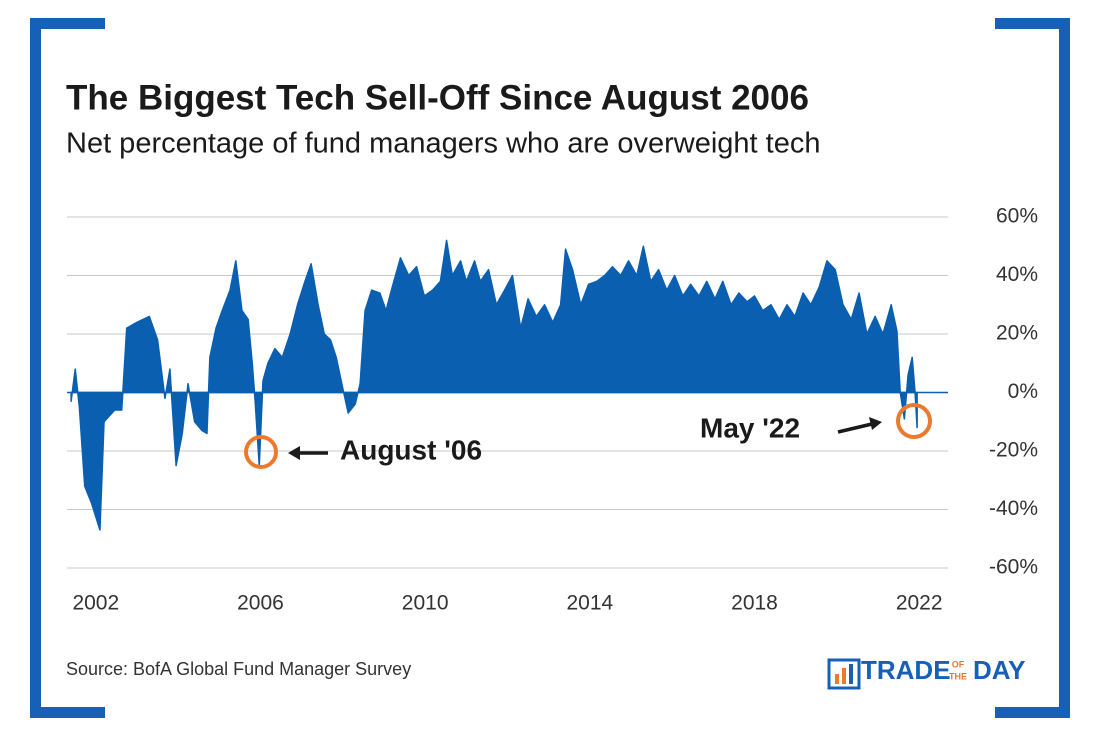  I want to click on y-tick-label: 40%, so click(1017, 274).